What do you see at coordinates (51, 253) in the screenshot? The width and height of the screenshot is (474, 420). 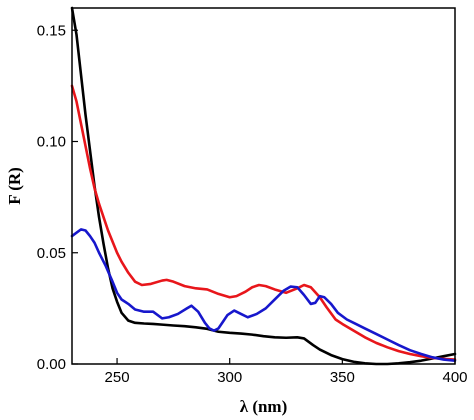 I see `y-tick-label: 0.05` at bounding box center [51, 253].